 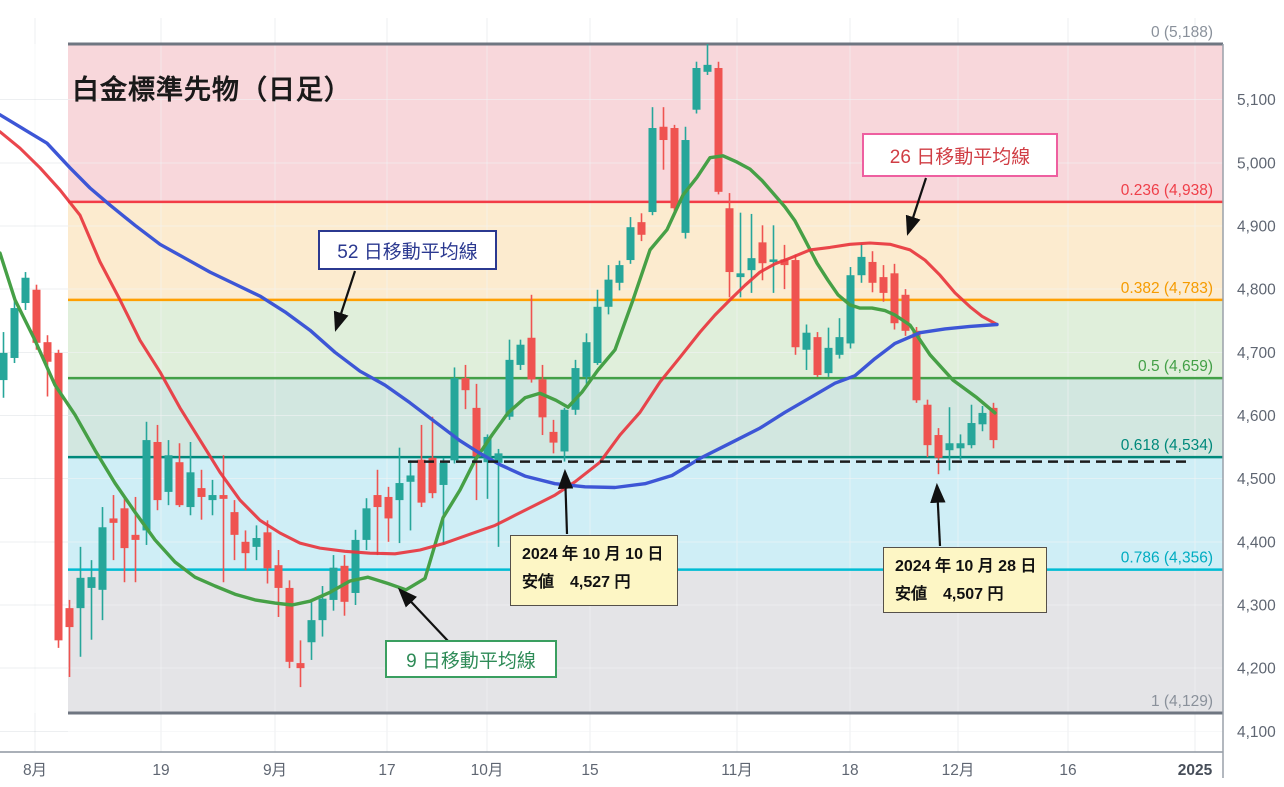 I want to click on fib-label: 0.5 (4,659), so click(x=1175, y=366).